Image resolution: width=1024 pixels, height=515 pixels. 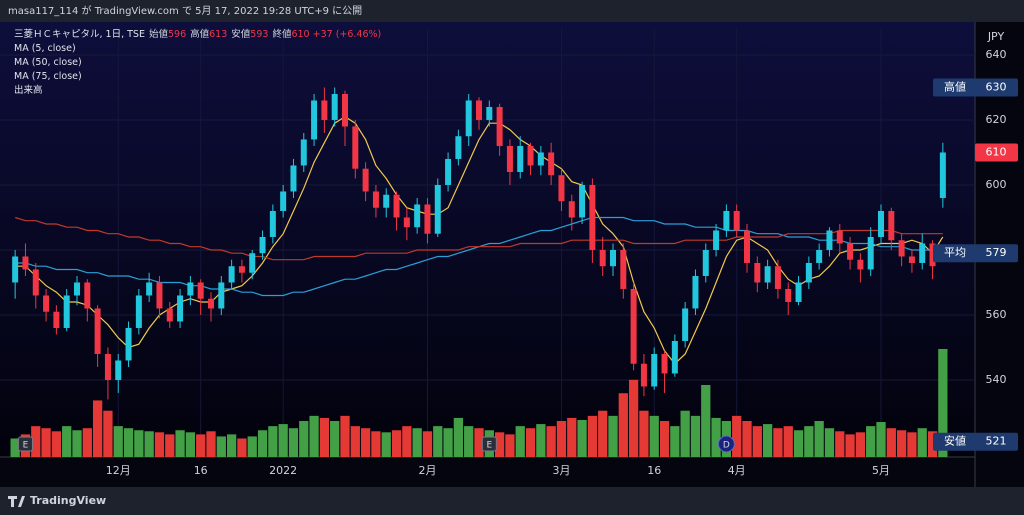 What do you see at coordinates (45, 48) in the screenshot?
I see `indicator-name: MA (5, close)` at bounding box center [45, 48].